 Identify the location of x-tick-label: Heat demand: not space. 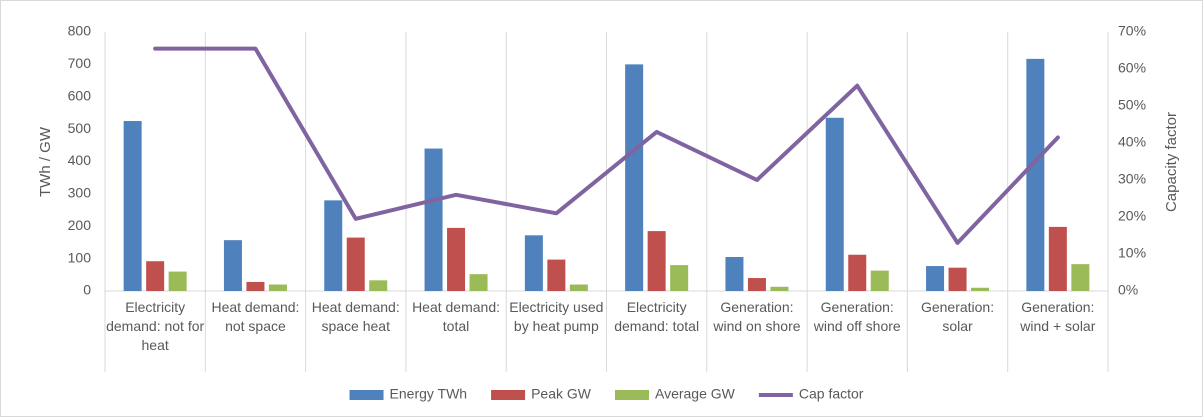
(255, 316).